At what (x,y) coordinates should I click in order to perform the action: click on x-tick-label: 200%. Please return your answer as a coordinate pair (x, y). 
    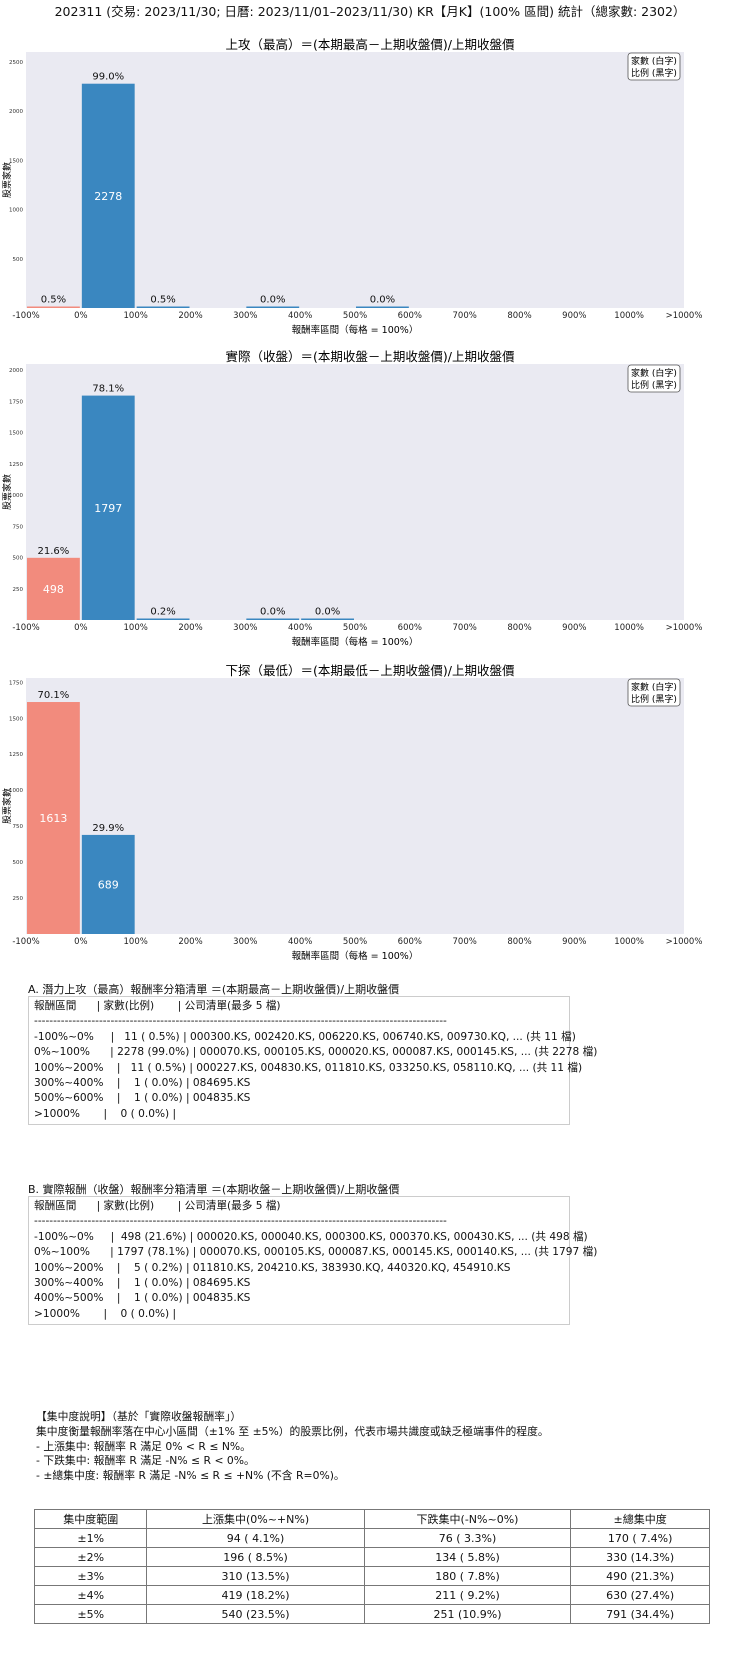
    Looking at the image, I should click on (190, 628).